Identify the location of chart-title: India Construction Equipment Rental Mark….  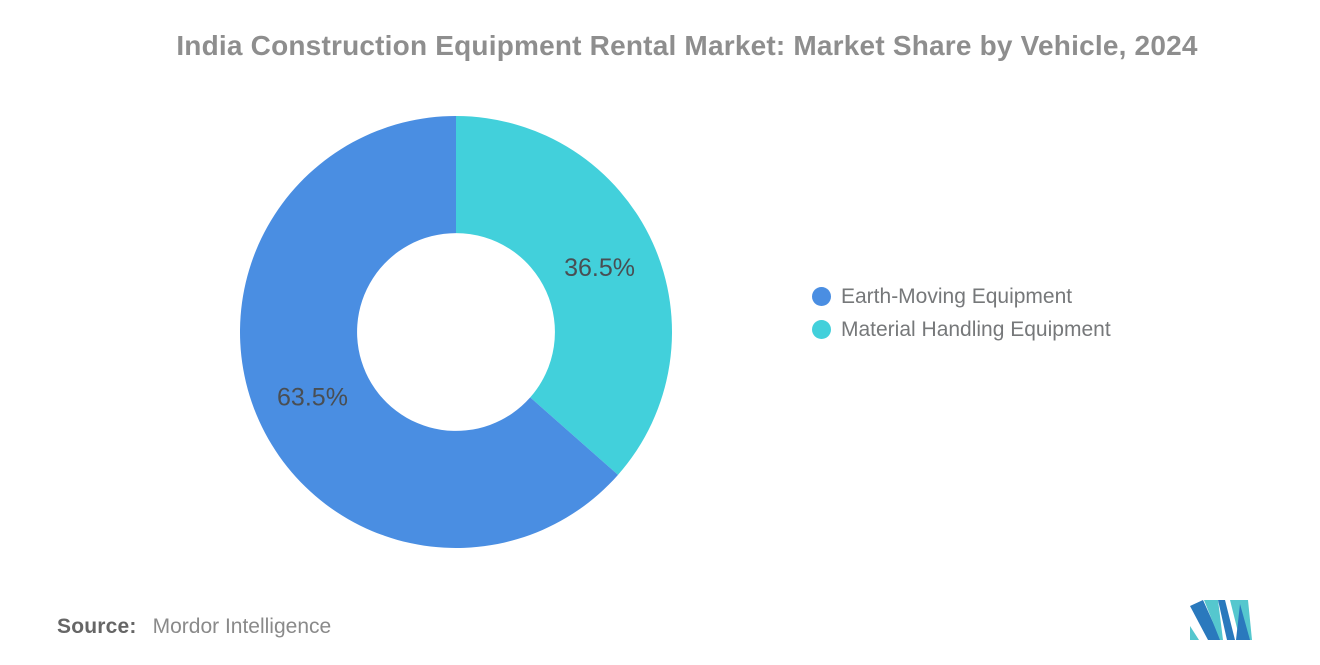
(687, 45).